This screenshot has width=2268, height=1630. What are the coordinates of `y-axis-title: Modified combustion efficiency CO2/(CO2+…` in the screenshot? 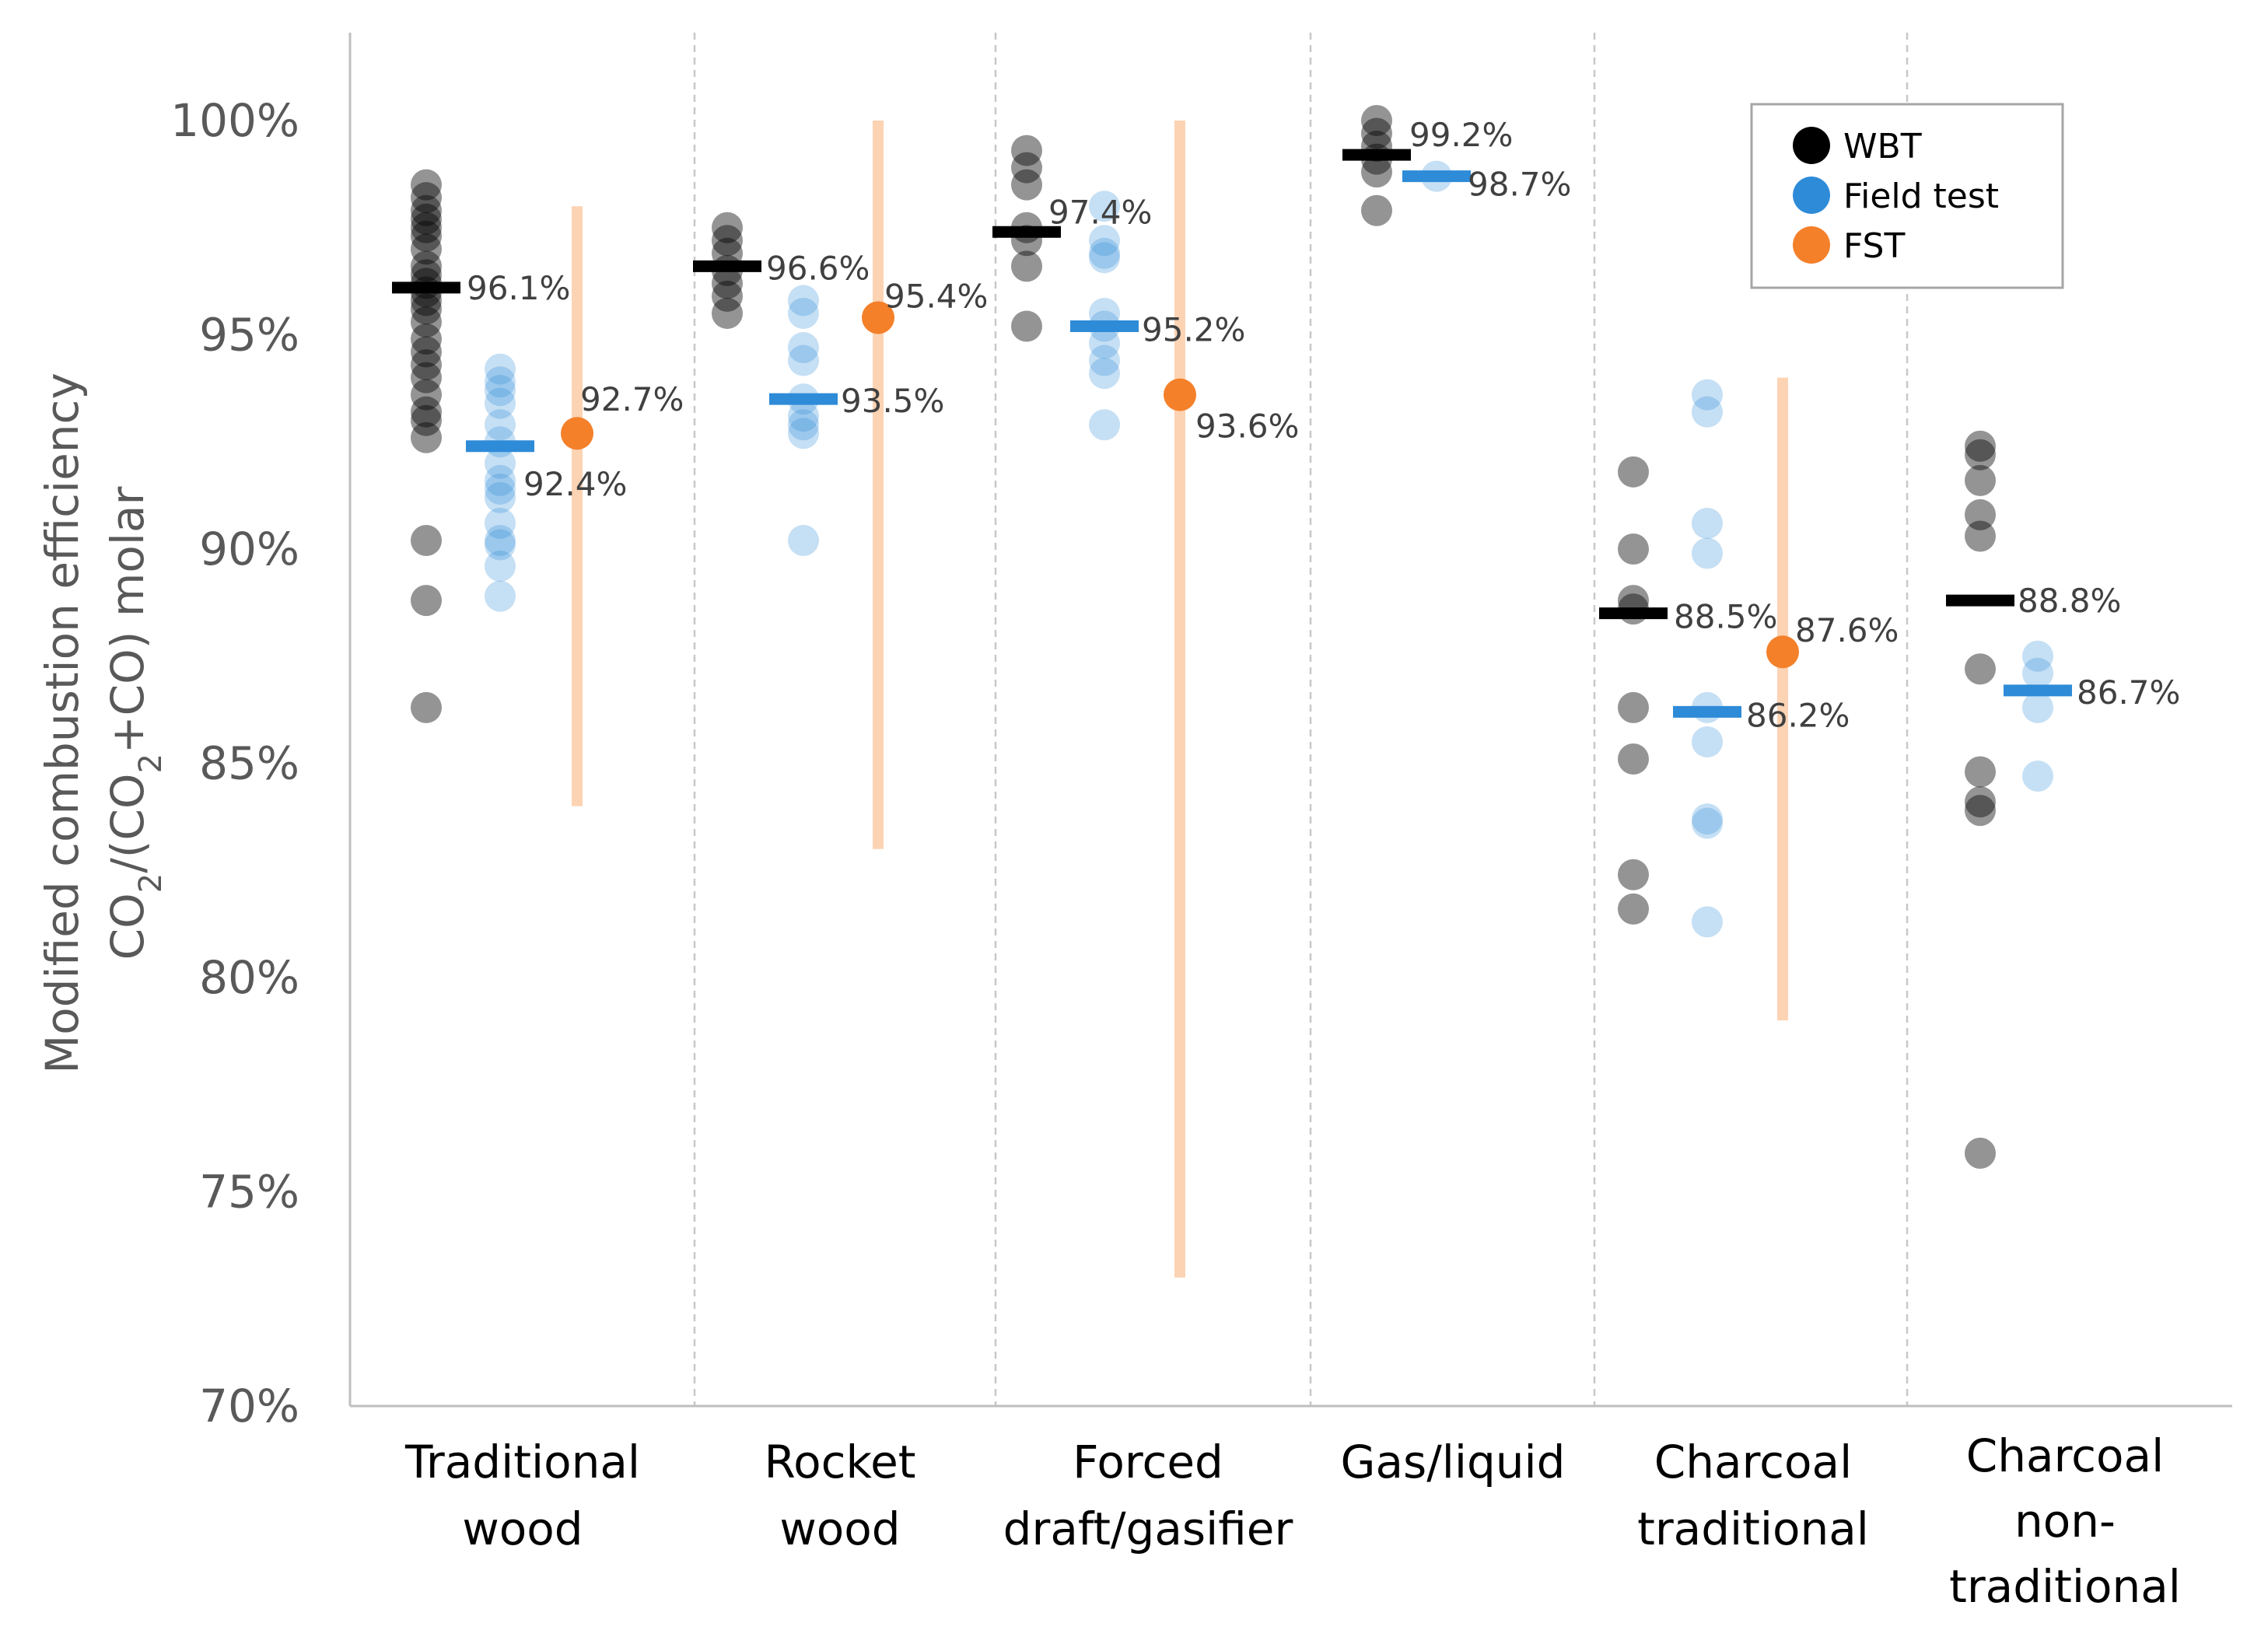 It's located at (103, 723).